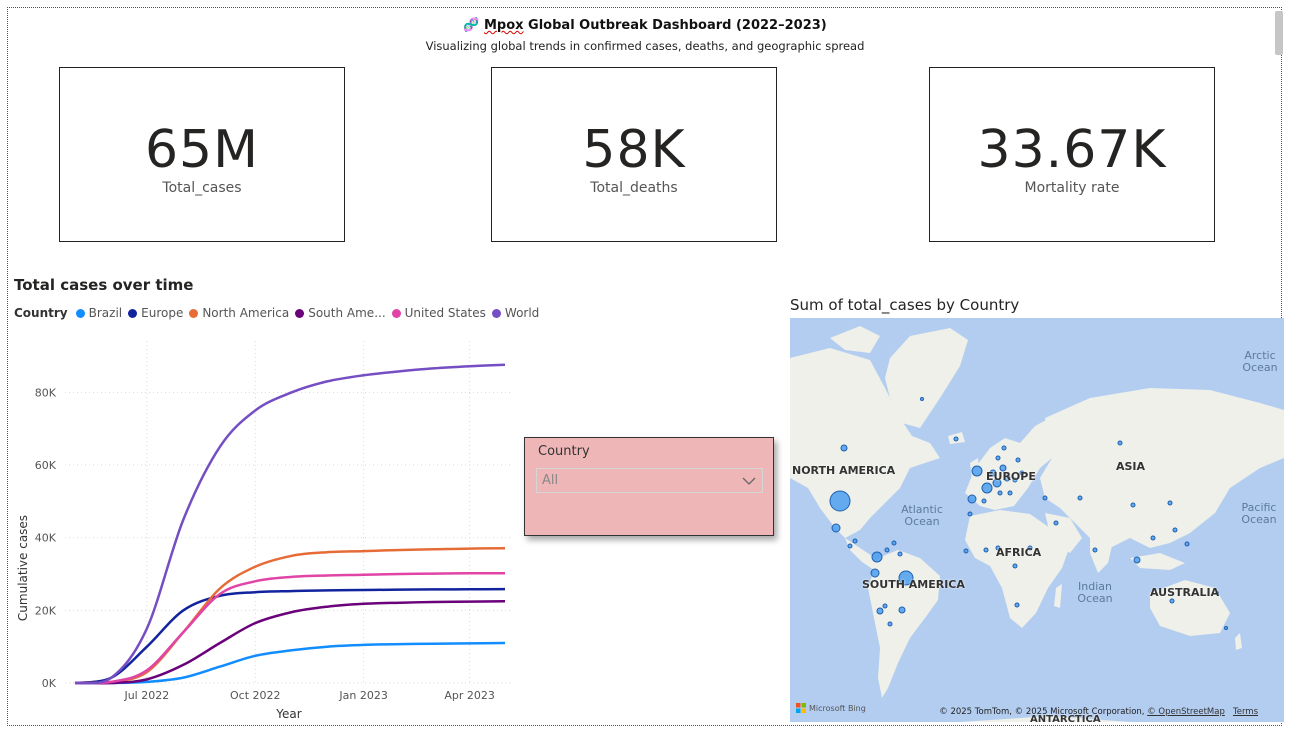  Describe the element at coordinates (634, 150) in the screenshot. I see `kpi-value: 58K` at that location.